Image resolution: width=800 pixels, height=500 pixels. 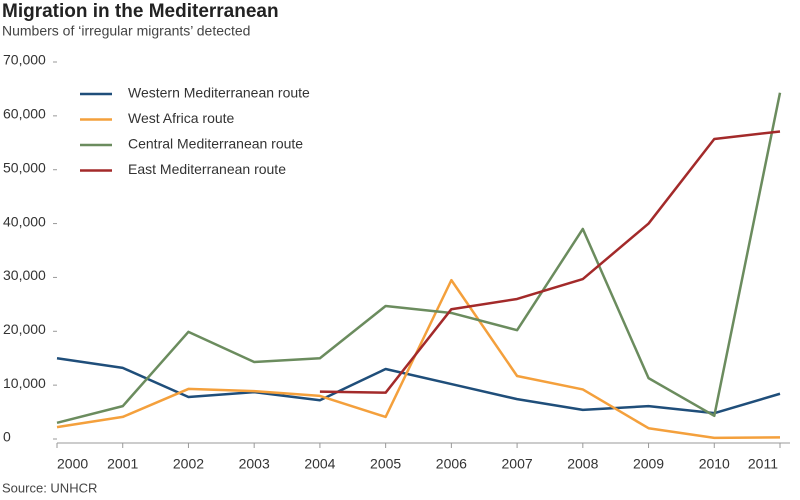 What do you see at coordinates (418, 385) in the screenshot?
I see `series-line` at bounding box center [418, 385].